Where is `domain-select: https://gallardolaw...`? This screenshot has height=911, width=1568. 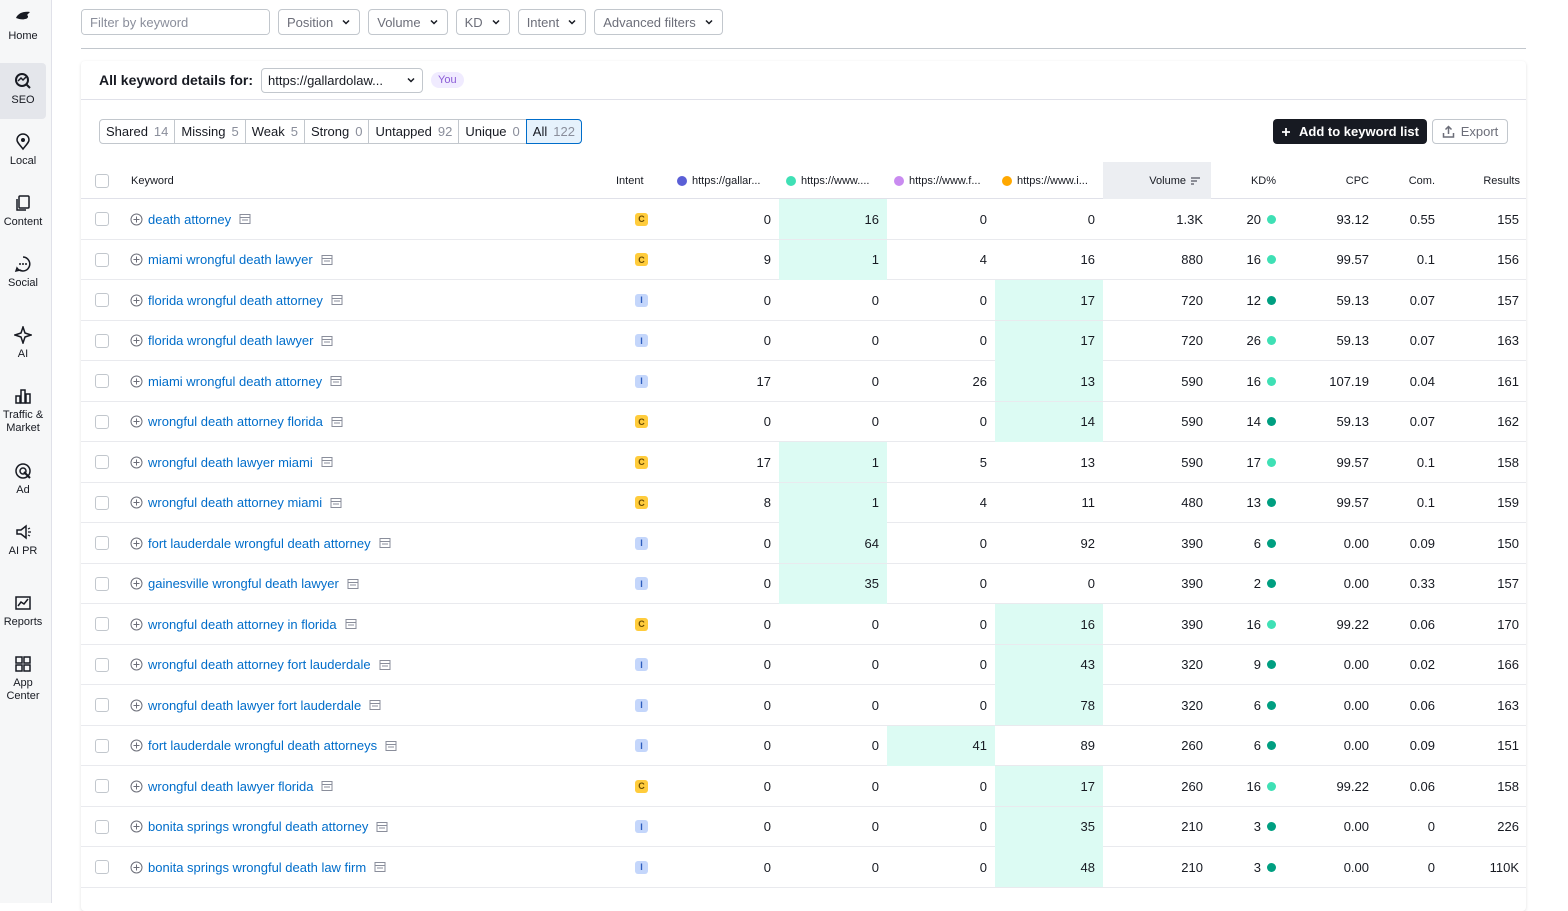 domain-select: https://gallardolaw... is located at coordinates (342, 80).